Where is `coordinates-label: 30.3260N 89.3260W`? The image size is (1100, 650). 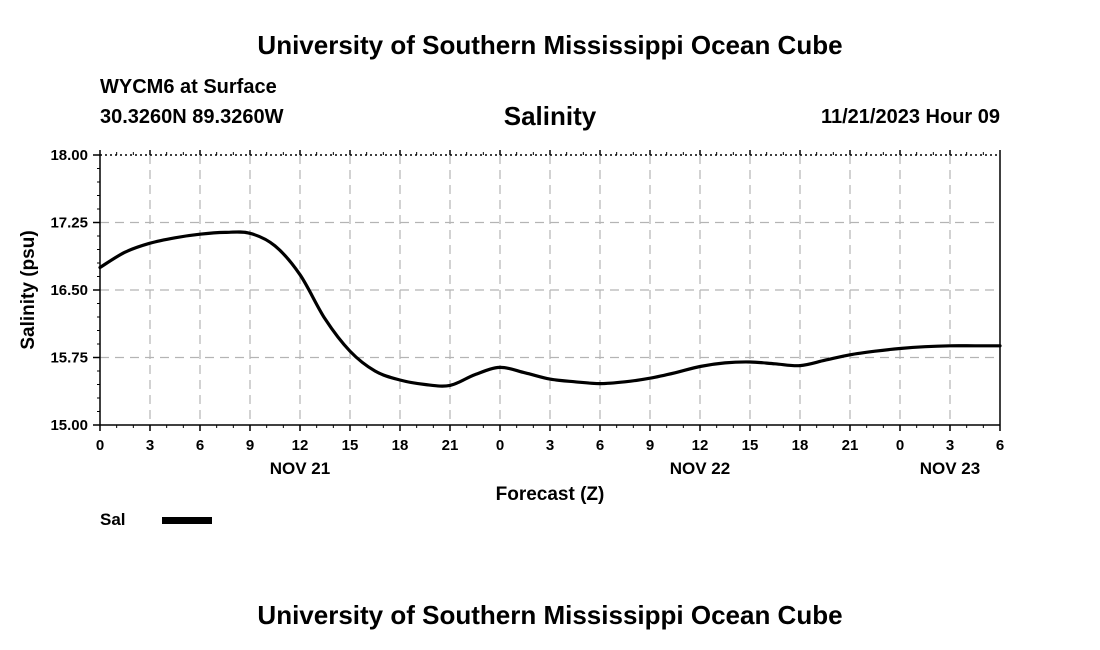 coordinates-label: 30.3260N 89.3260W is located at coordinates (192, 117).